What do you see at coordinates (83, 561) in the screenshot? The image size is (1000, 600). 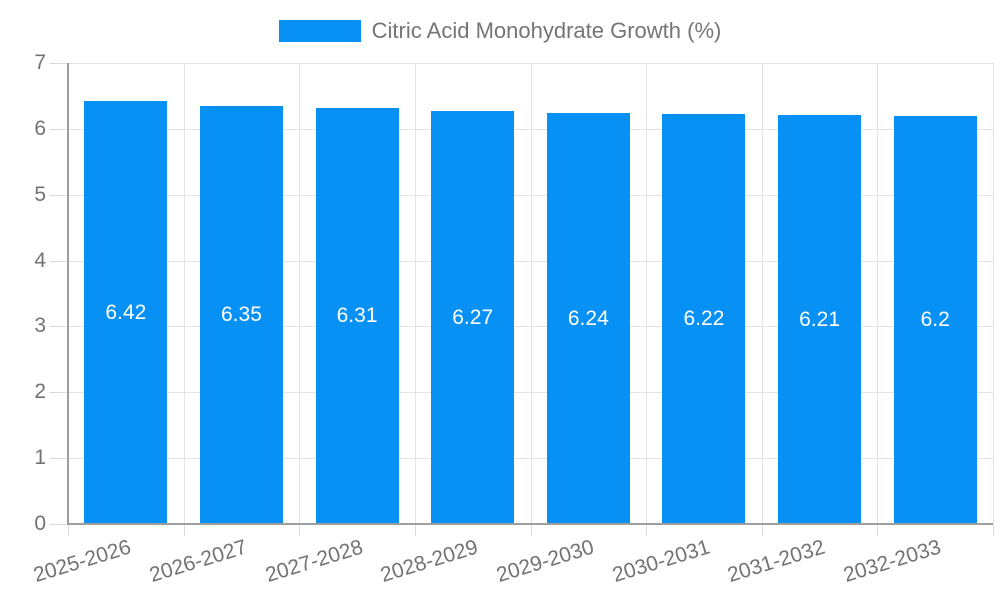 I see `x-tick-label: 2025-2026` at bounding box center [83, 561].